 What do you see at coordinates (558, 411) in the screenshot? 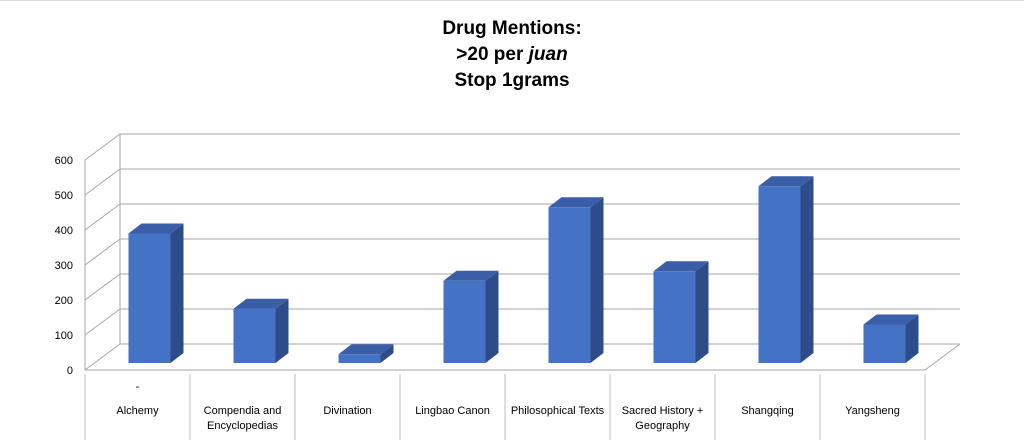
I see `x-tick-label: Philosophical Texts` at bounding box center [558, 411].